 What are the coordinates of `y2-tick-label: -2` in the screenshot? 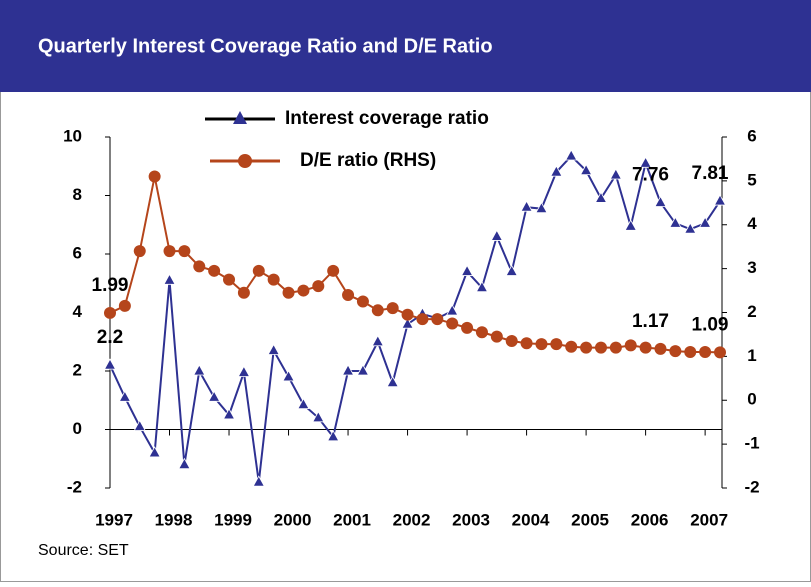 It's located at (751, 486).